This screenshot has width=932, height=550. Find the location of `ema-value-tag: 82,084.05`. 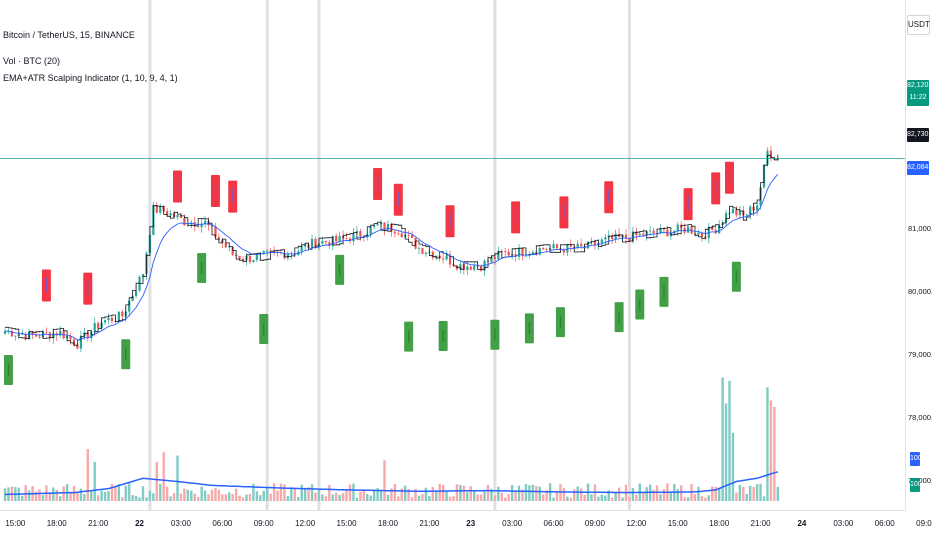

ema-value-tag: 82,084.05 is located at coordinates (918, 168).